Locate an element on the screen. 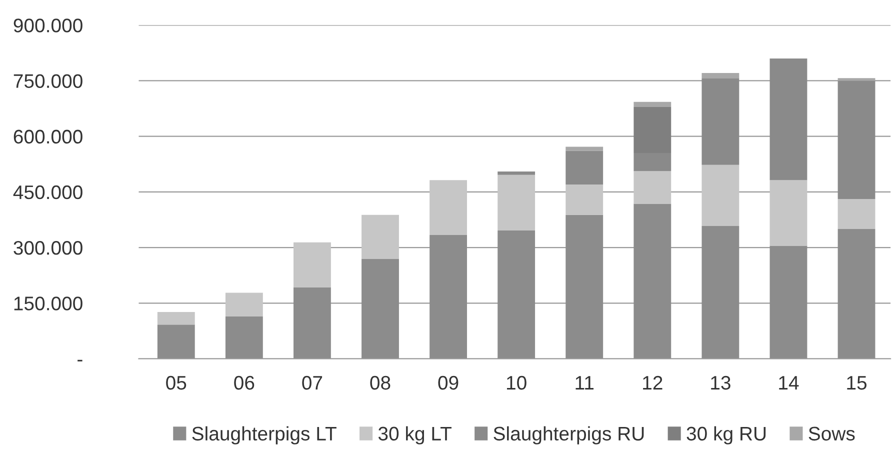 This screenshot has height=457, width=895. x-tick-label: 15 is located at coordinates (857, 383).